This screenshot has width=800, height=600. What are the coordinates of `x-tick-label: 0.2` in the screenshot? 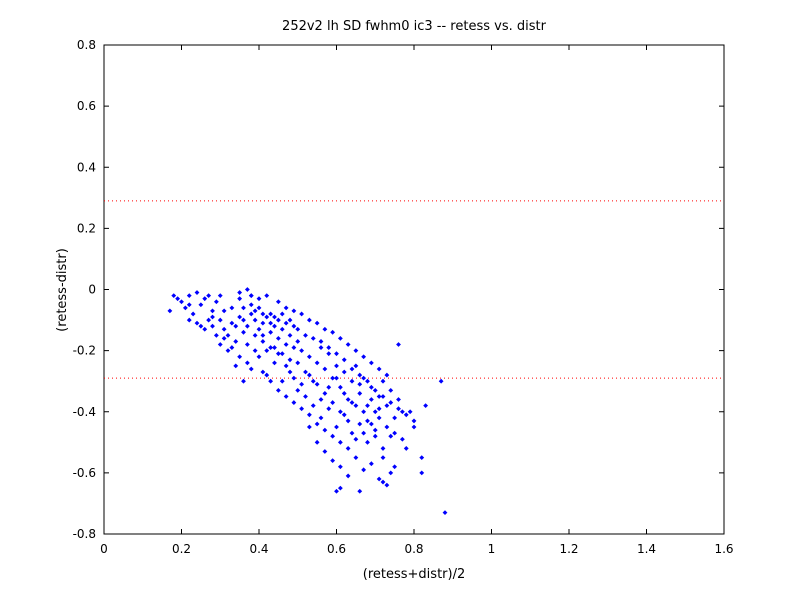 It's located at (181, 549).